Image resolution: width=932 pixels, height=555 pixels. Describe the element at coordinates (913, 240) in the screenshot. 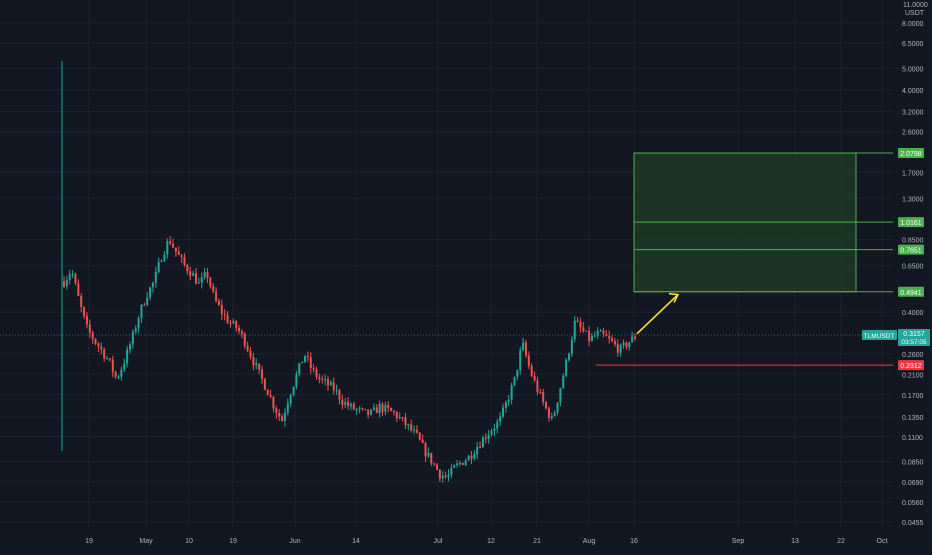

I see `y-tick-label: 0.8500` at that location.